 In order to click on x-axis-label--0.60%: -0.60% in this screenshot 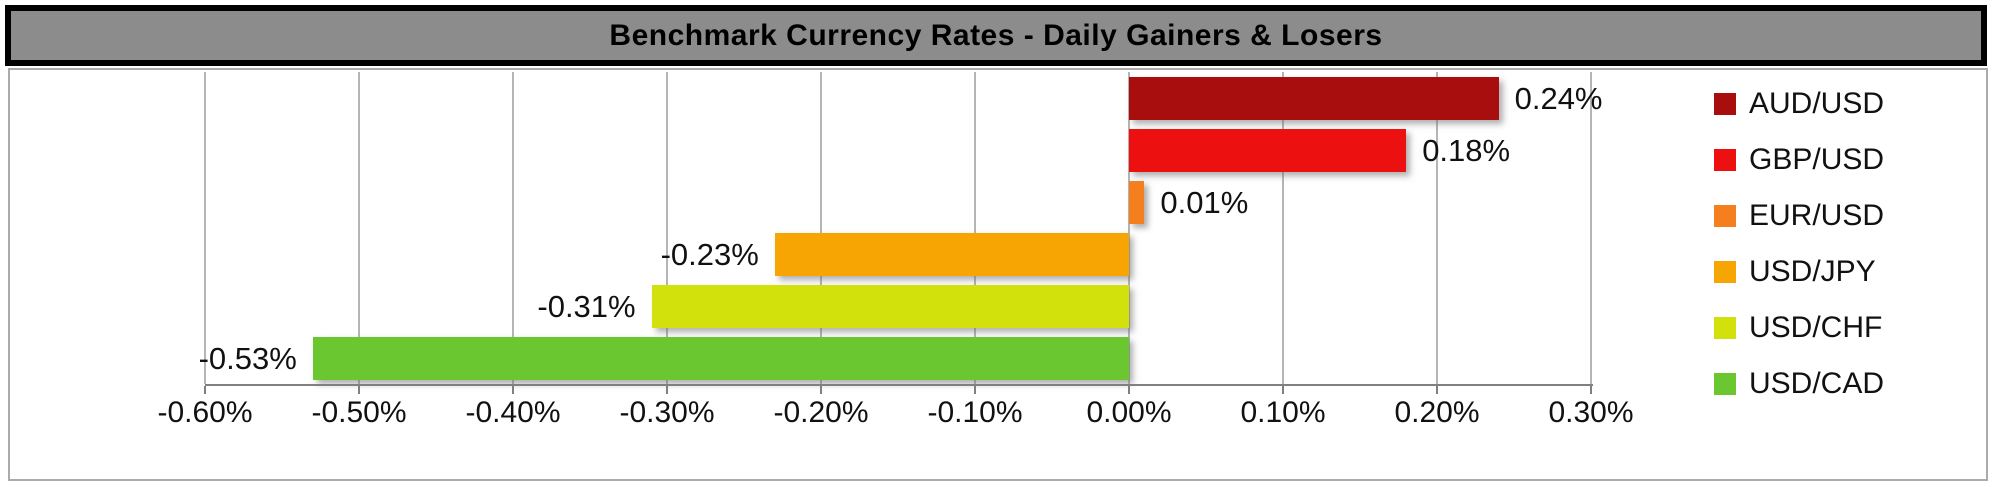, I will do `click(205, 412)`.